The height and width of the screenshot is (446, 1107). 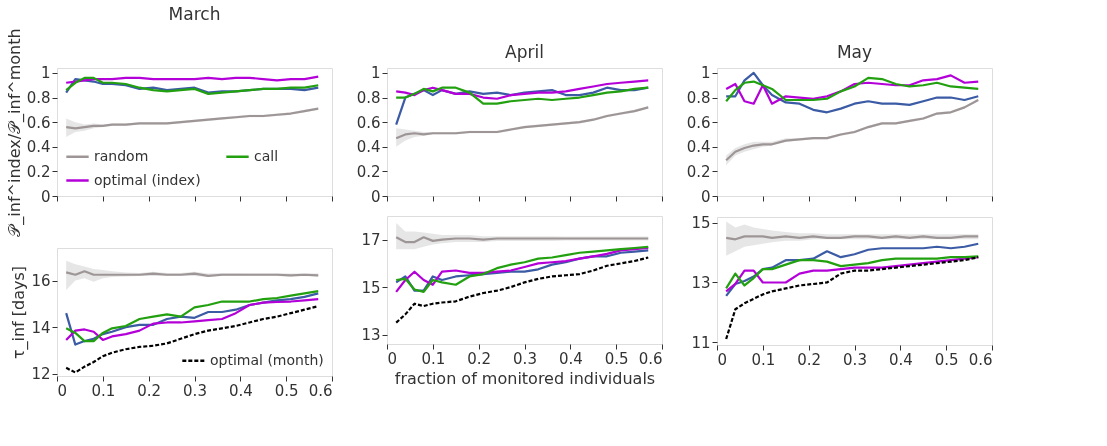 What do you see at coordinates (41, 327) in the screenshot?
I see `y-tick-label: 14` at bounding box center [41, 327].